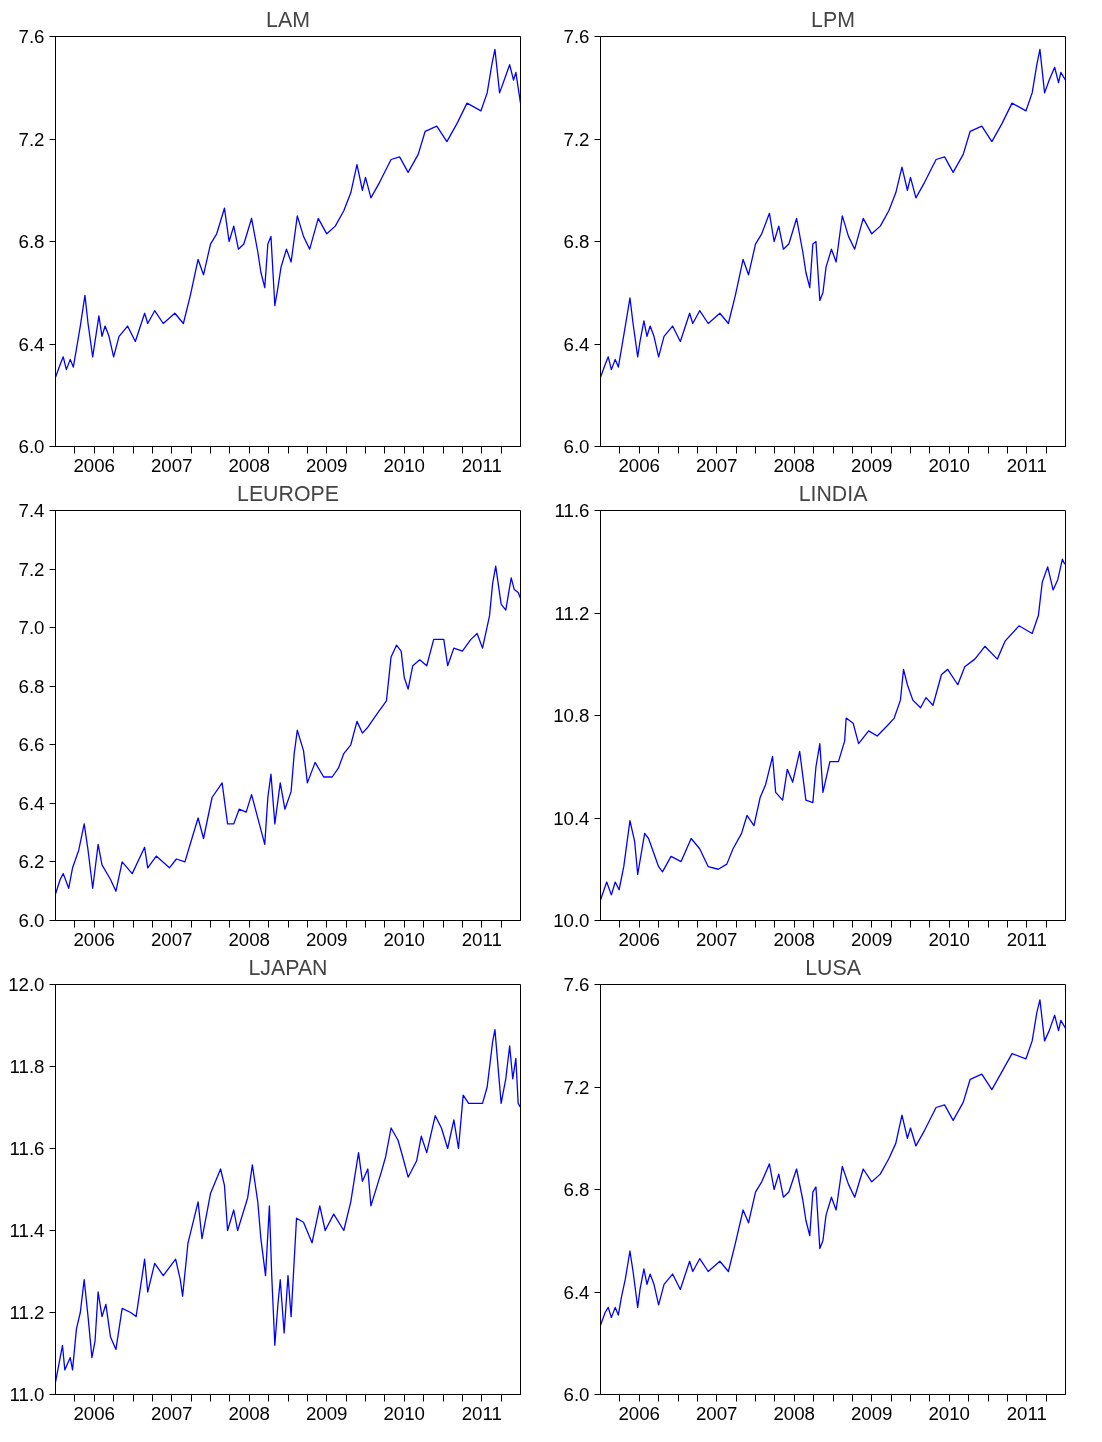 This screenshot has height=1442, width=1102. What do you see at coordinates (833, 19) in the screenshot?
I see `chart-title: LPM` at bounding box center [833, 19].